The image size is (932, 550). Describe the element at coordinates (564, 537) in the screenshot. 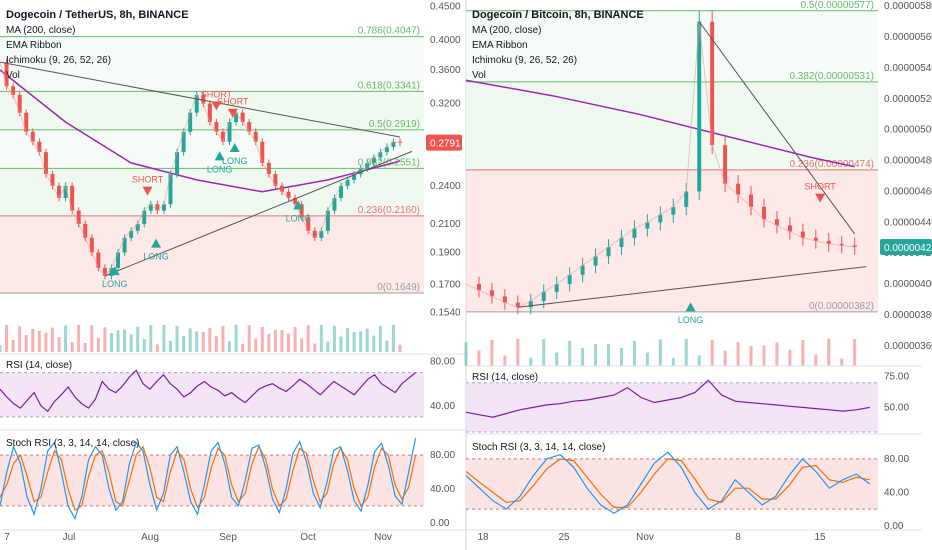

I see `time-tick-label: 25` at that location.